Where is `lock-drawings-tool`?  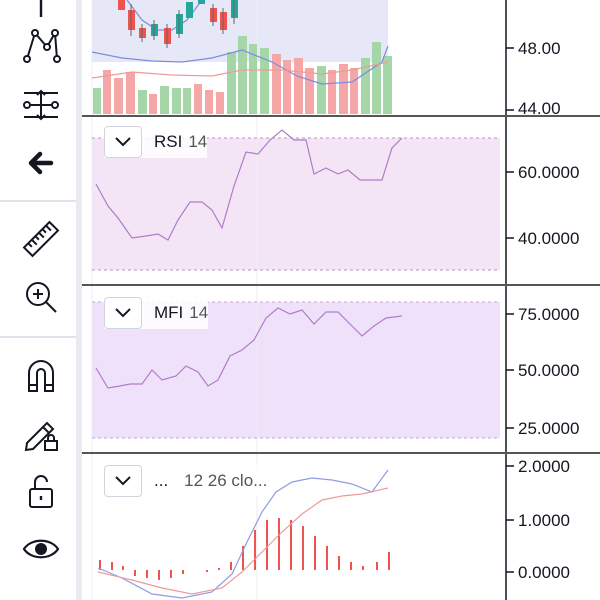
lock-drawings-tool is located at coordinates (41, 433).